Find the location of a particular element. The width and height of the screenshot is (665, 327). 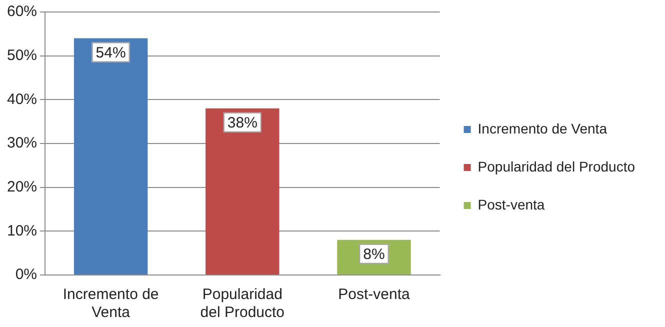

legend-label: Post-venta is located at coordinates (511, 204).